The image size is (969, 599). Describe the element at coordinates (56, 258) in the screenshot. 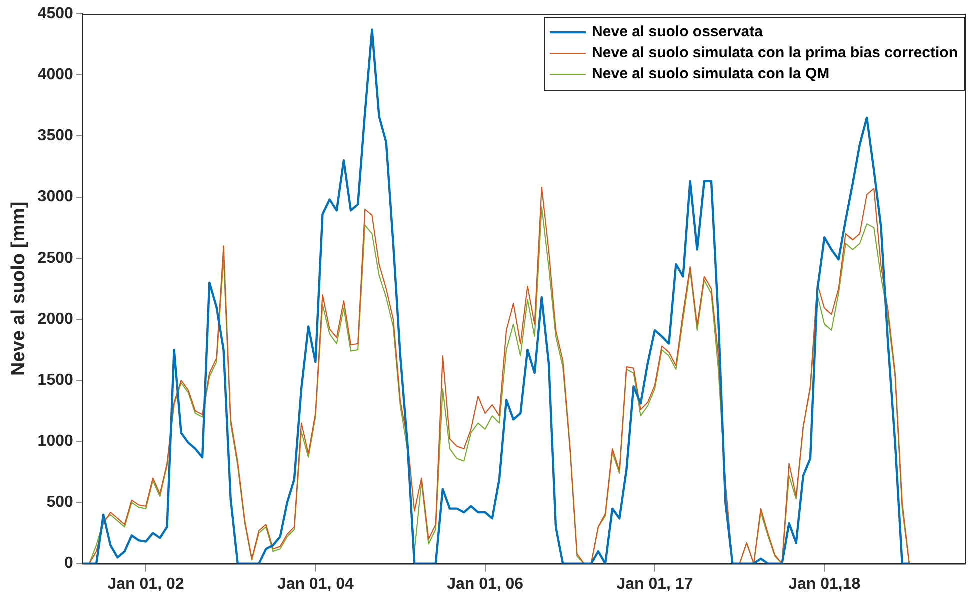

I see `y-tick-label: 2500` at that location.